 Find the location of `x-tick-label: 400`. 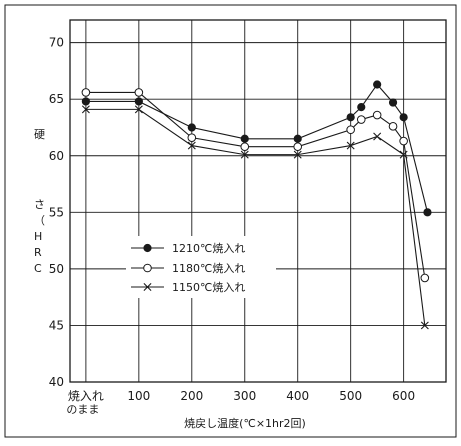

x-tick-label: 400 is located at coordinates (297, 396).